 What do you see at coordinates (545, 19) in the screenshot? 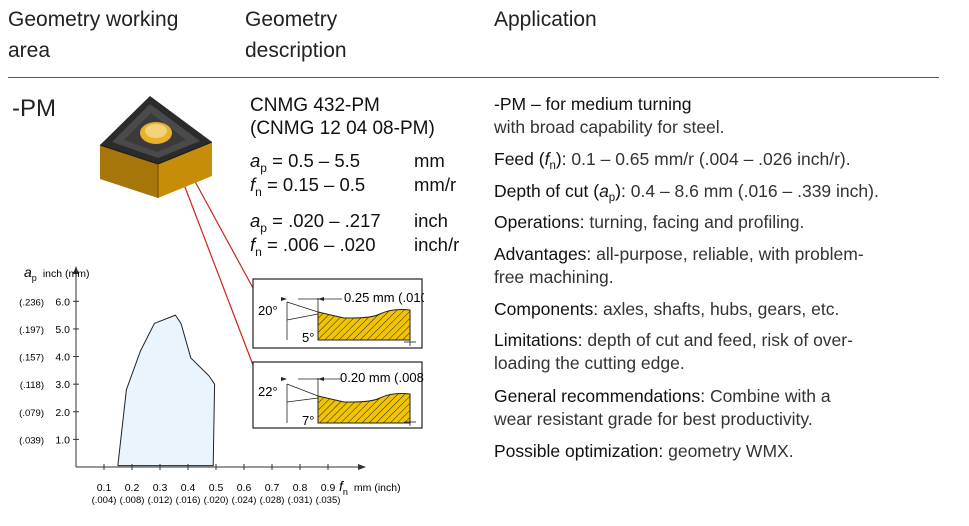
I see `header-application: Application` at bounding box center [545, 19].